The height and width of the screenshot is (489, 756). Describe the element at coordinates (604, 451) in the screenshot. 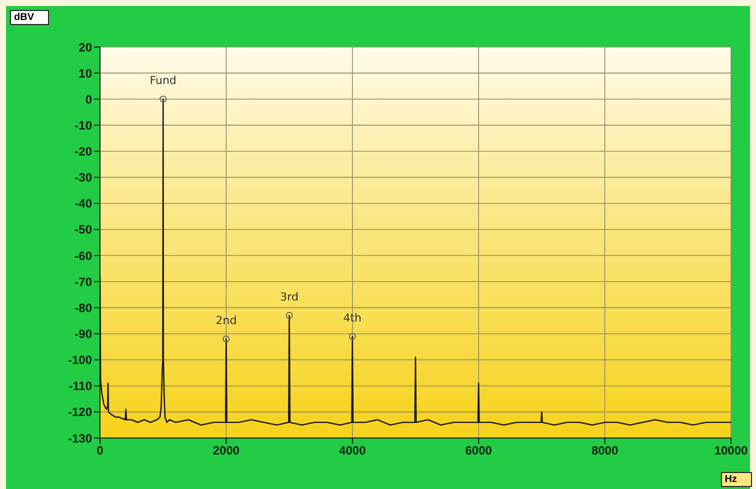

I see `x-tick-label: 8000` at that location.